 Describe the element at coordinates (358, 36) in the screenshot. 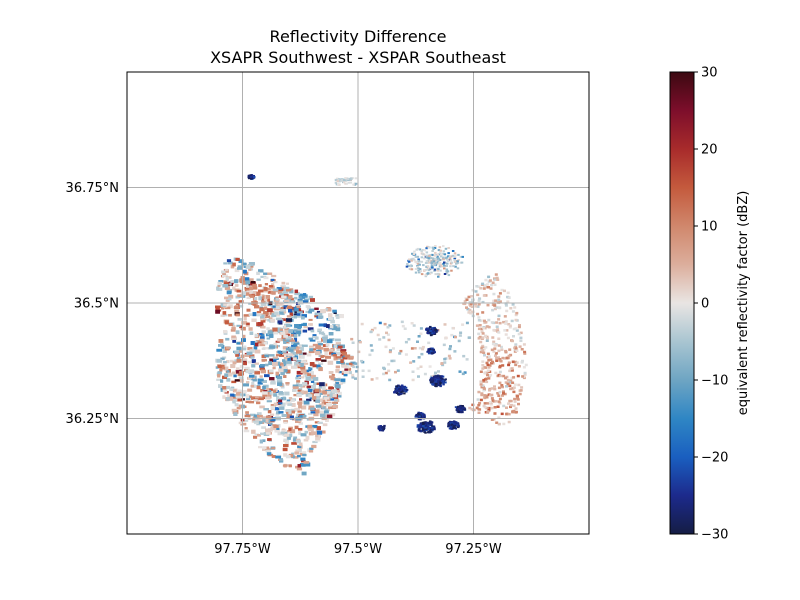

I see `chart-title-line-1: Reflectivity Difference` at that location.